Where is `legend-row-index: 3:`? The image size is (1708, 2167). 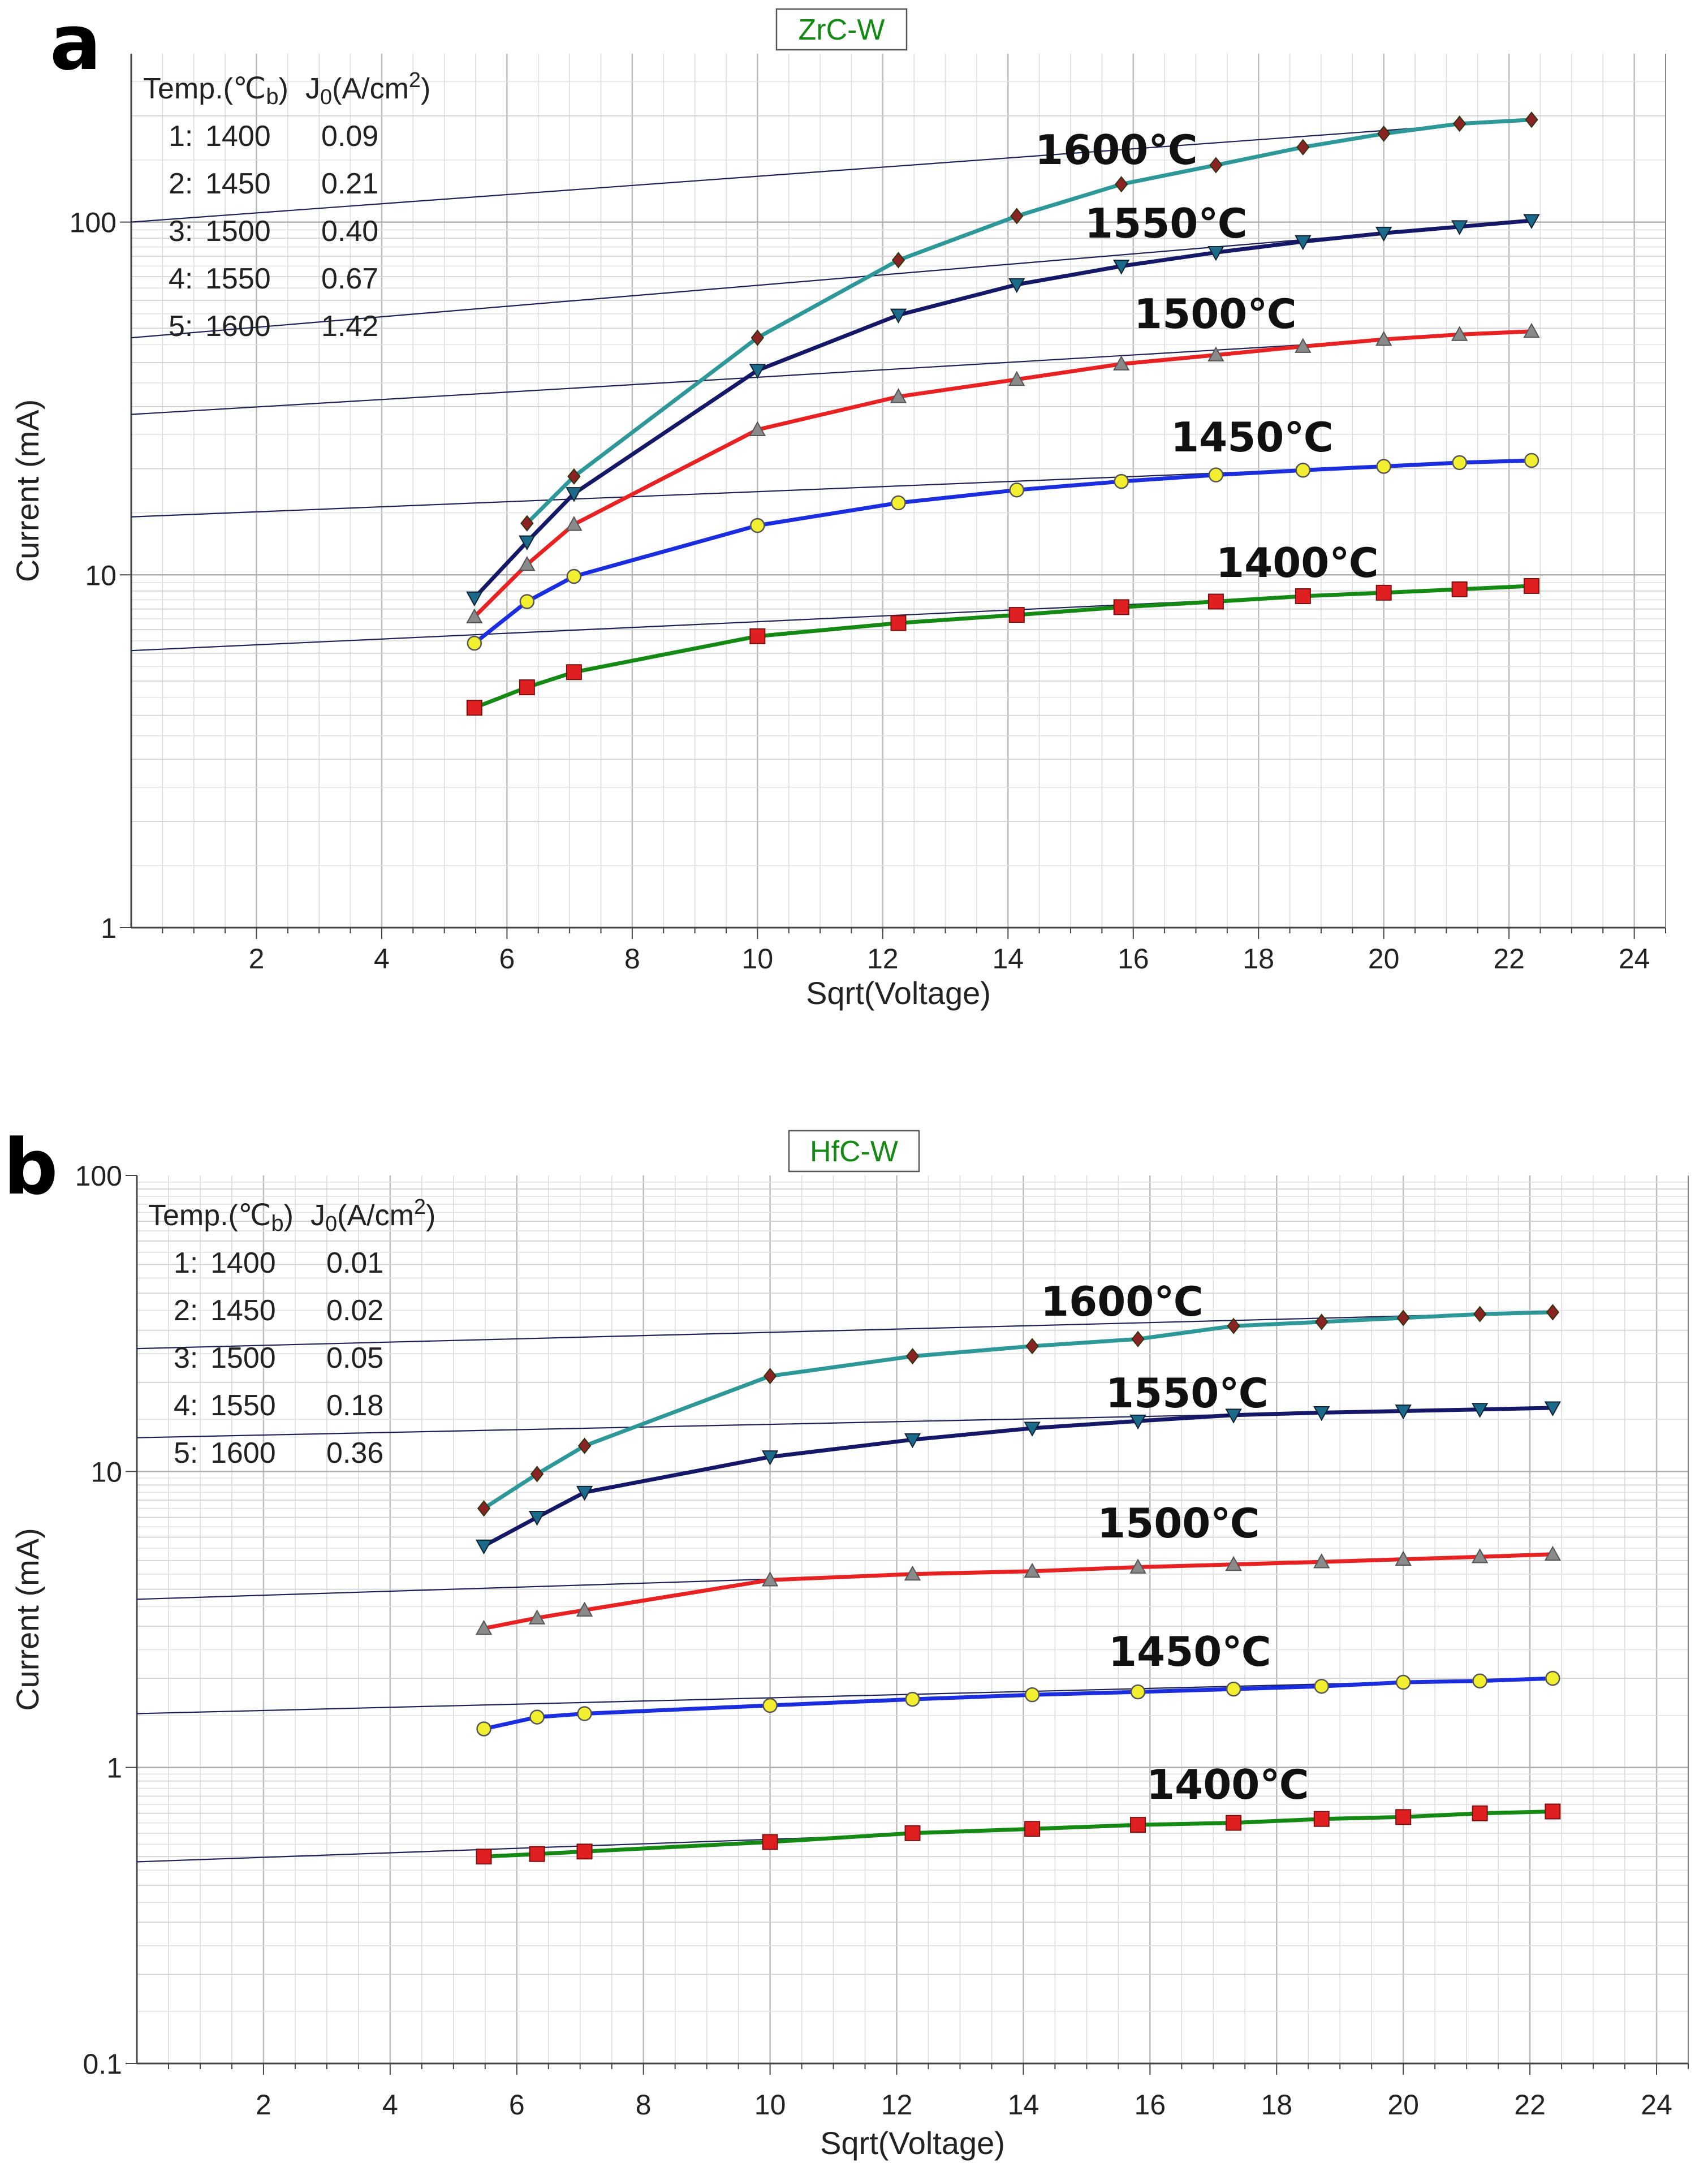
legend-row-index: 3: is located at coordinates (186, 1358).